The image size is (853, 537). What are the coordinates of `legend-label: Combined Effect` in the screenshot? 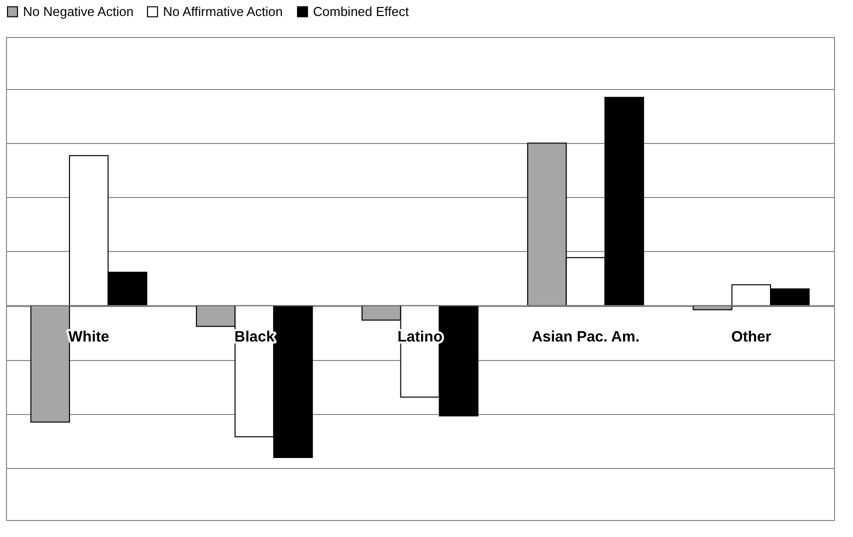 It's located at (361, 11).